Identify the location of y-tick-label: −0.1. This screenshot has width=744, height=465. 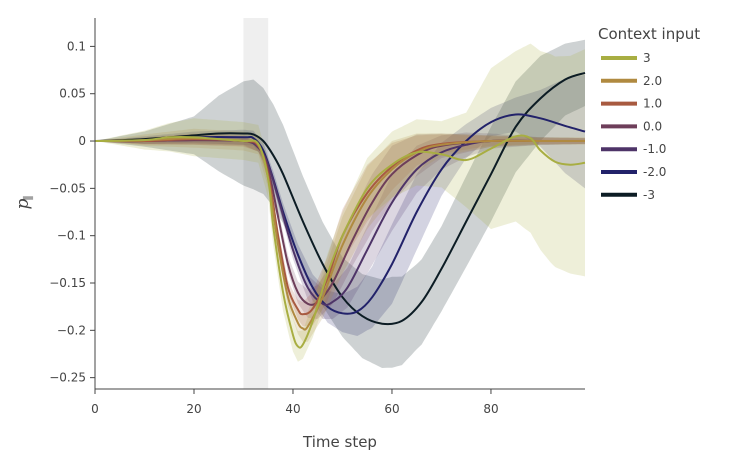
(71, 236).